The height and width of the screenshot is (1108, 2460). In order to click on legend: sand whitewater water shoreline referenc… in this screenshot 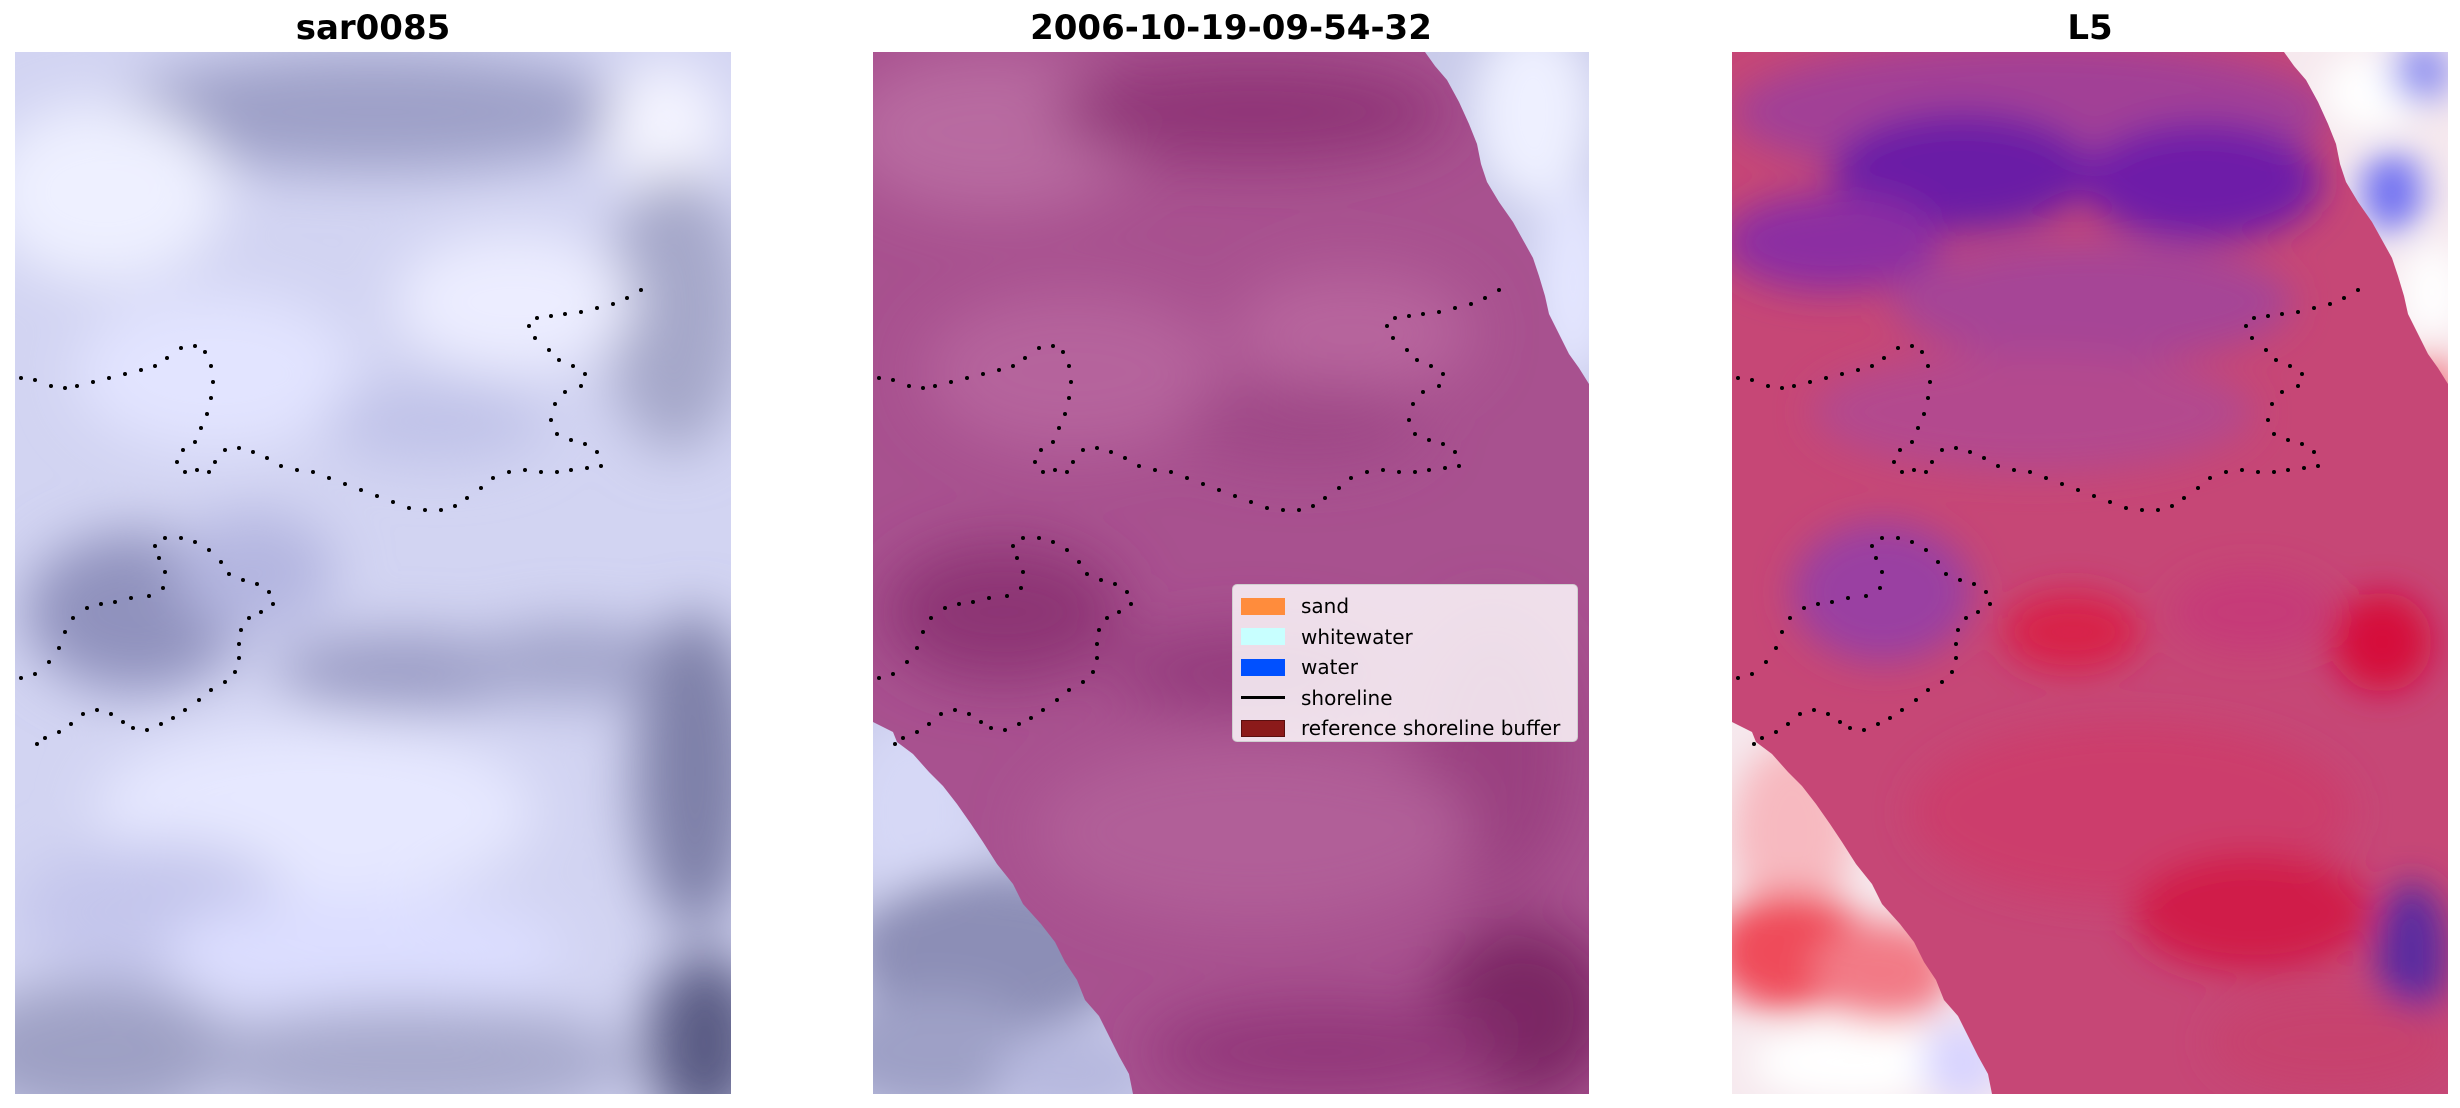, I will do `click(1405, 663)`.